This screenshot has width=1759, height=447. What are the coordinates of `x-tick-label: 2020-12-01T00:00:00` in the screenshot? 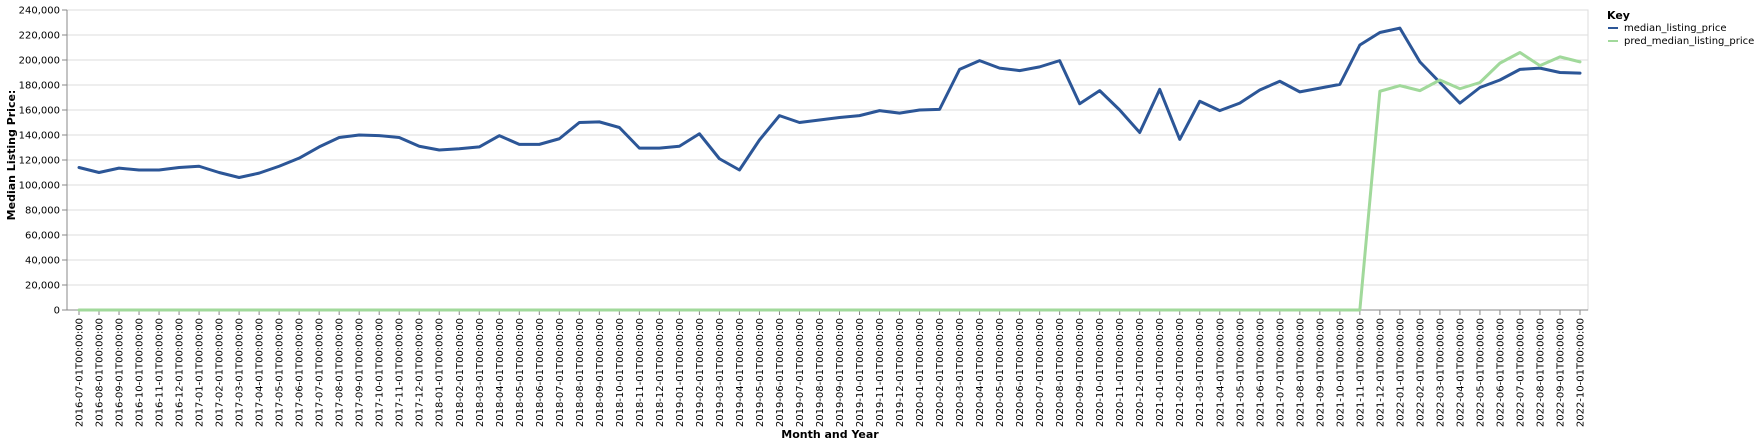 It's located at (1140, 372).